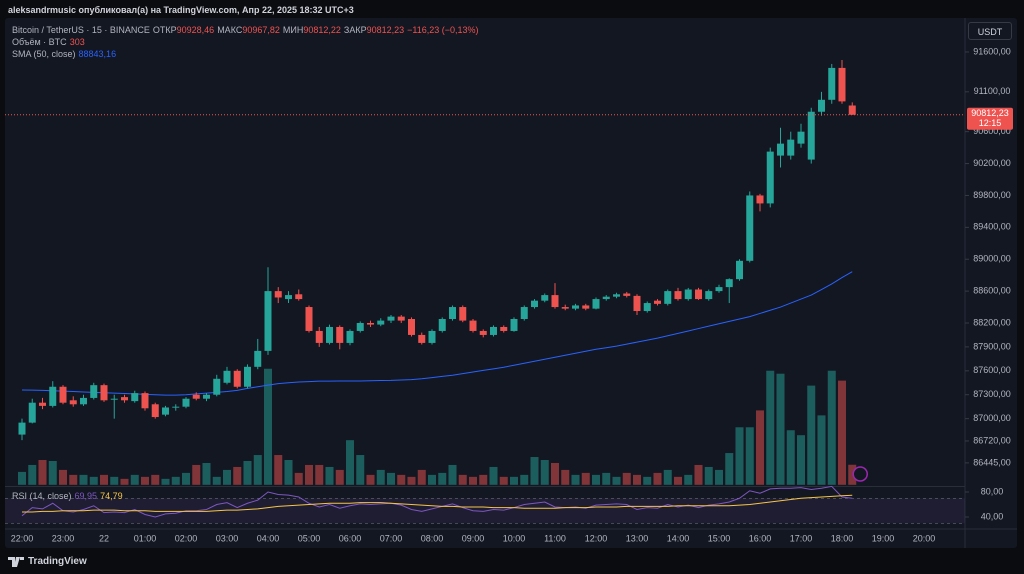 This screenshot has width=1024, height=574. What do you see at coordinates (678, 538) in the screenshot?
I see `x-tick-label: 14:00` at bounding box center [678, 538].